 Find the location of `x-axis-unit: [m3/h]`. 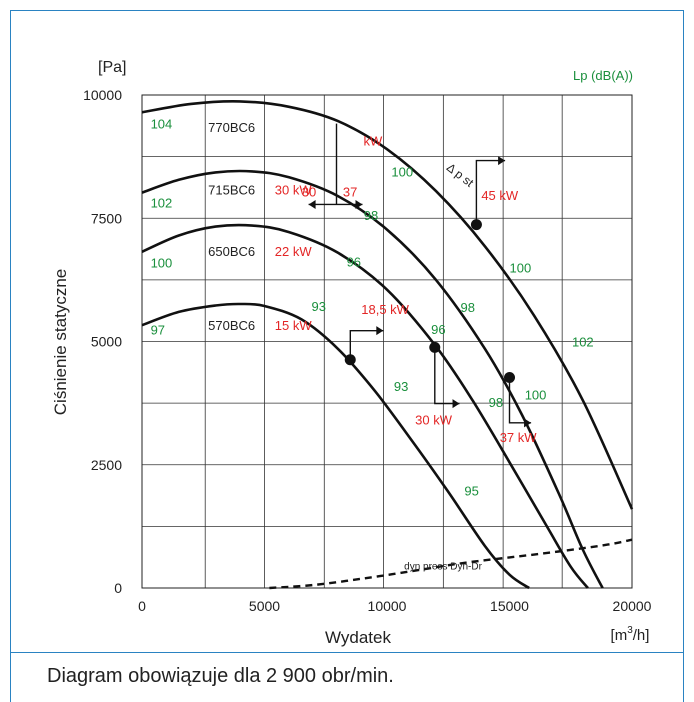

x-axis-unit: [m3/h] is located at coordinates (630, 634).